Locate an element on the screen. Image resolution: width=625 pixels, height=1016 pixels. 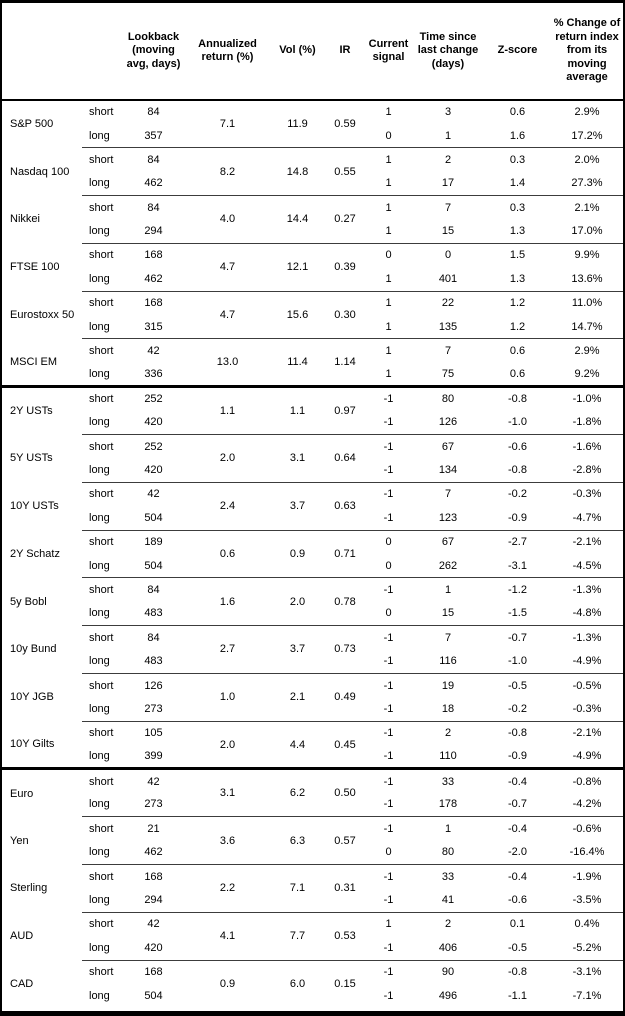
table-row: long 462 1 401 1.3 13.6% is located at coordinates (312, 279).